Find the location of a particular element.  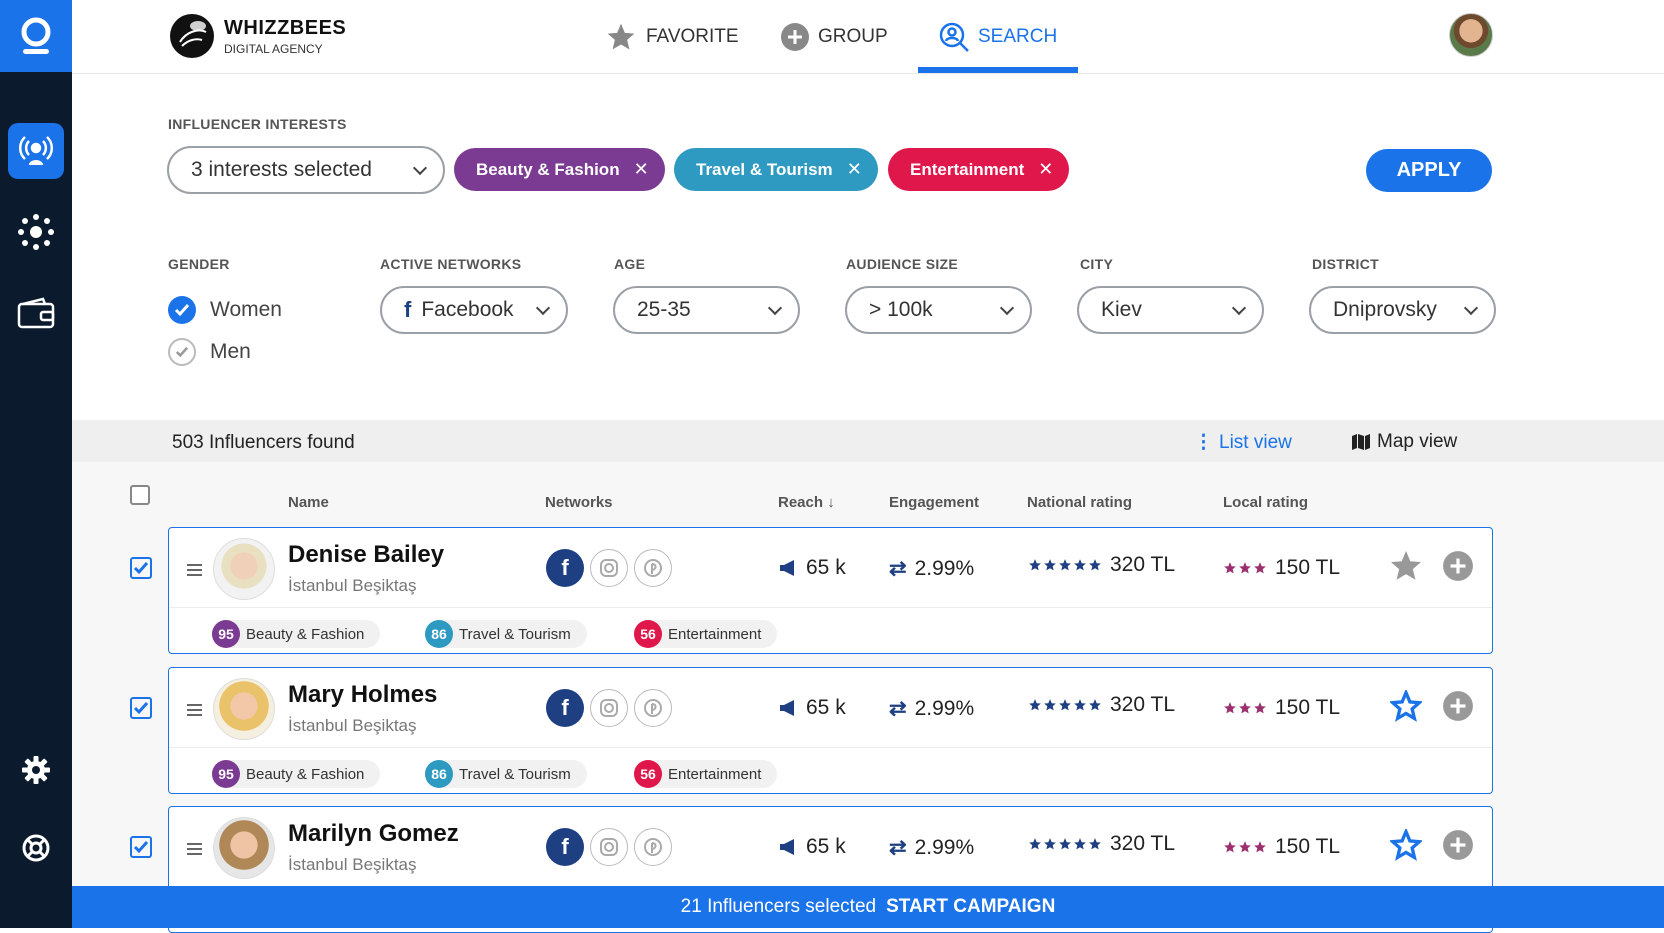

networks-select: f Facebook is located at coordinates (474, 310).